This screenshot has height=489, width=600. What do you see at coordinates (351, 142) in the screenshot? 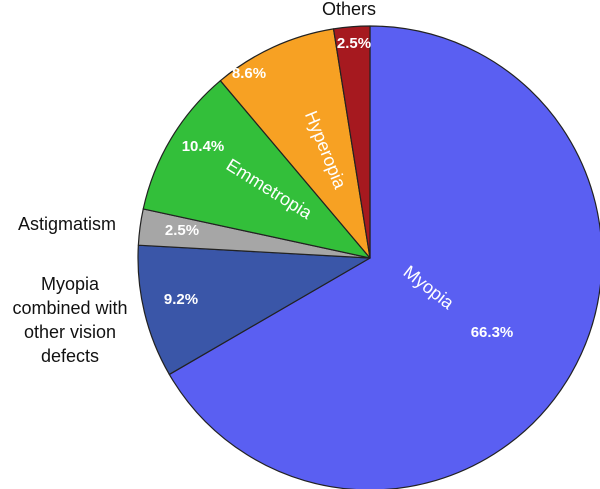
I see `pie-slice-others` at bounding box center [351, 142].